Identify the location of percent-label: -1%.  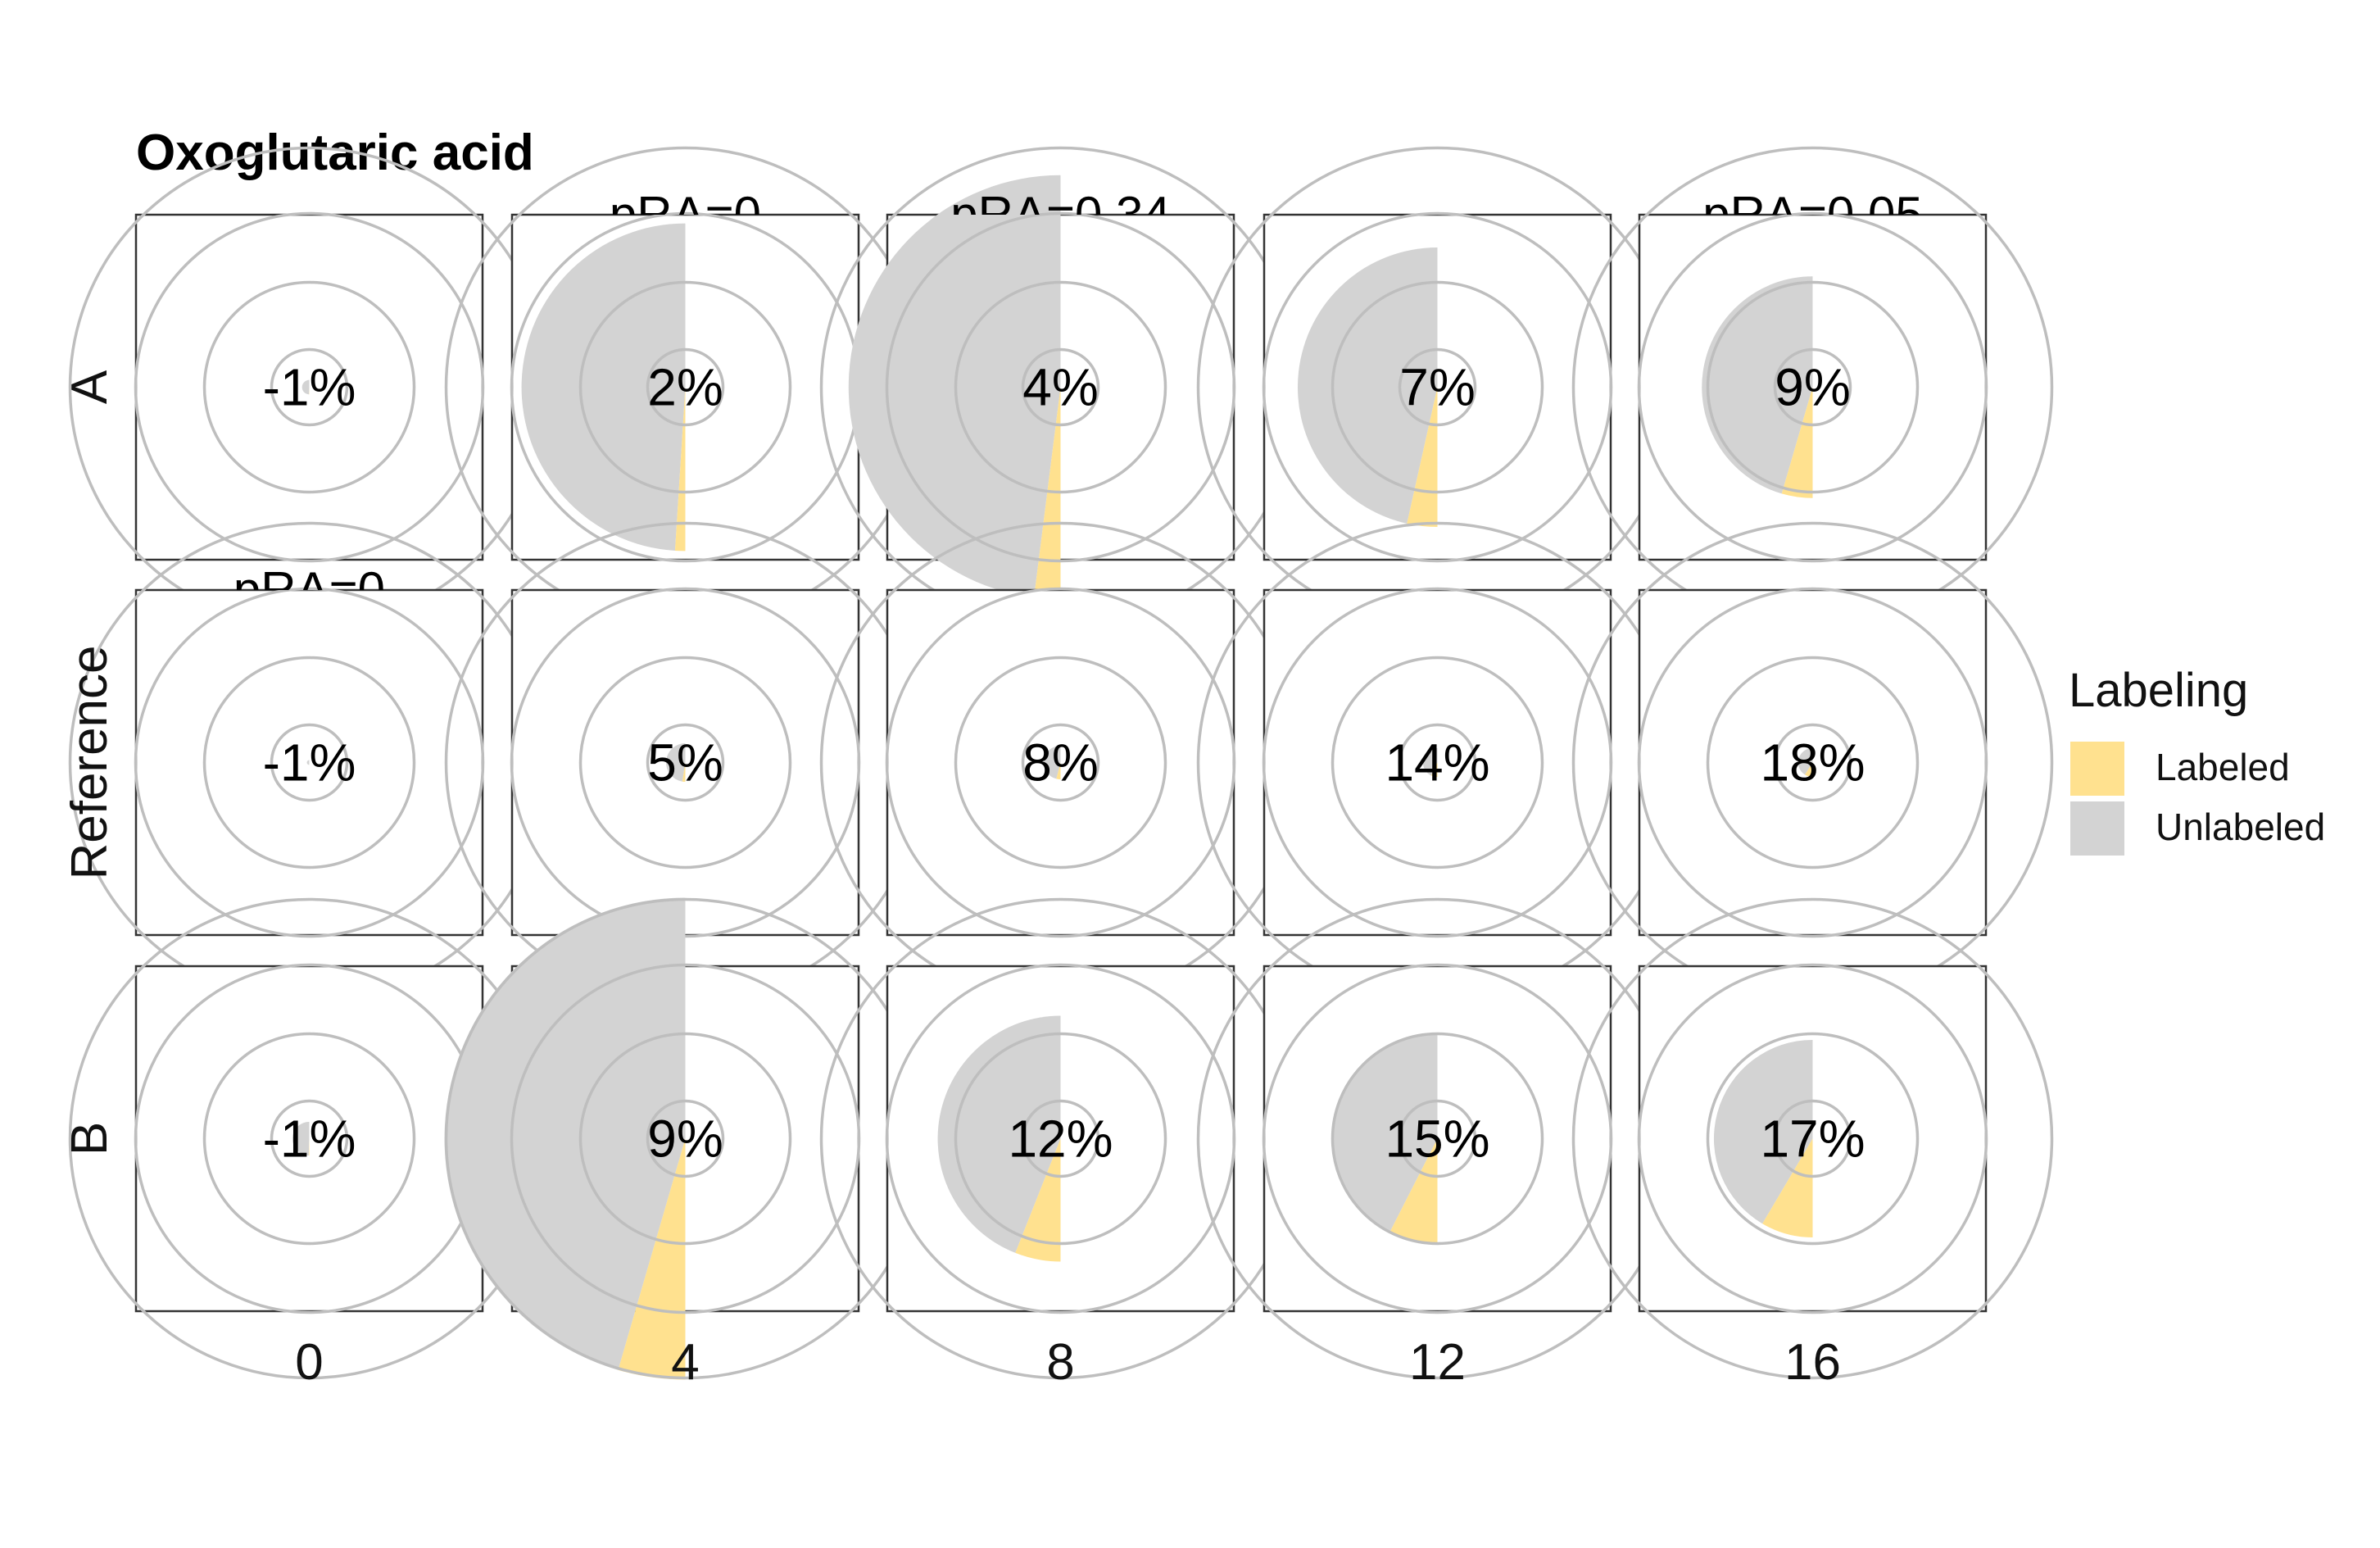
(309, 763).